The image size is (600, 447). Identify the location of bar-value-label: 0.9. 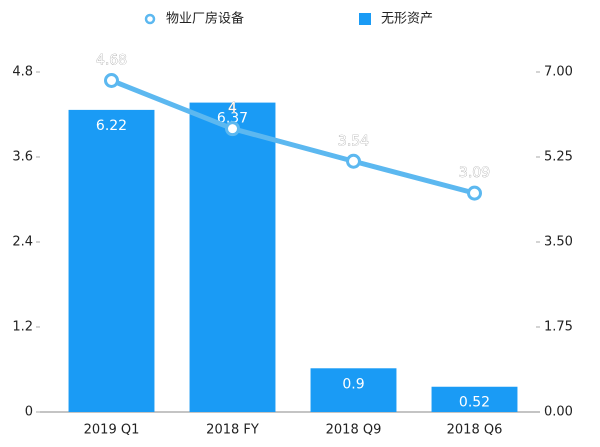
(353, 384).